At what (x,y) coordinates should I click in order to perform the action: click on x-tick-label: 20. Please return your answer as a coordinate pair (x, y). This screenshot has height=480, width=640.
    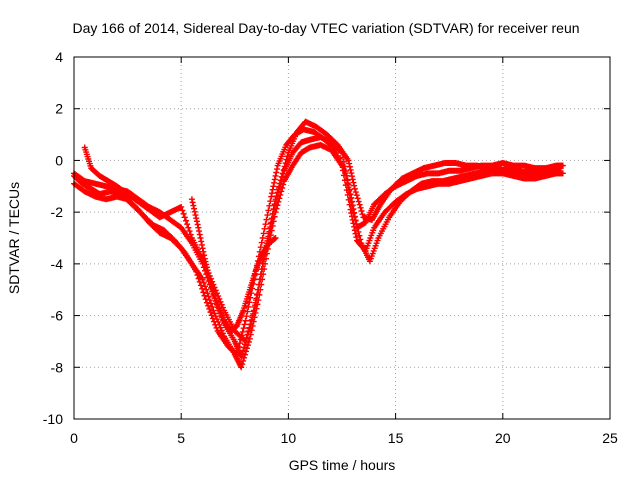
    Looking at the image, I should click on (503, 438).